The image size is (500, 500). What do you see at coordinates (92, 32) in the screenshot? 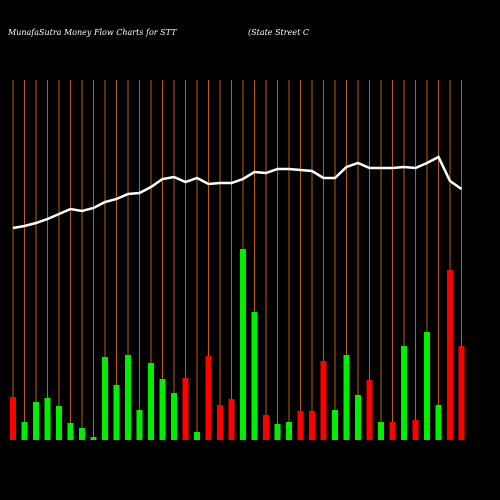
I see `chart-title: MunafaSutra Money Flow Charts for STT` at bounding box center [92, 32].